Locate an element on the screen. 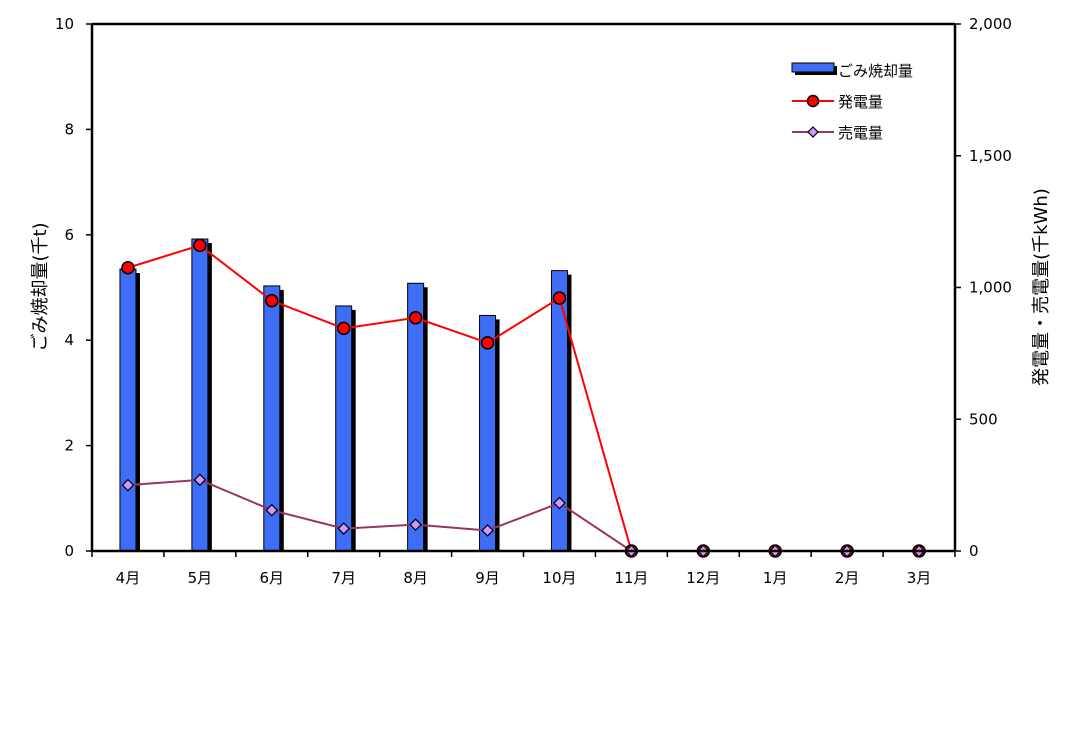 This screenshot has width=1074, height=735. right-tick-label: 2,000 is located at coordinates (990, 24).